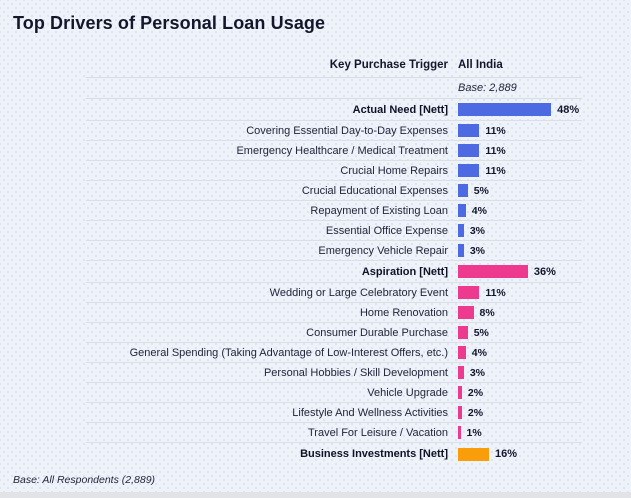 This screenshot has width=631, height=498. What do you see at coordinates (370, 412) in the screenshot?
I see `row-label: Lifestyle And Wellness Activities` at bounding box center [370, 412].